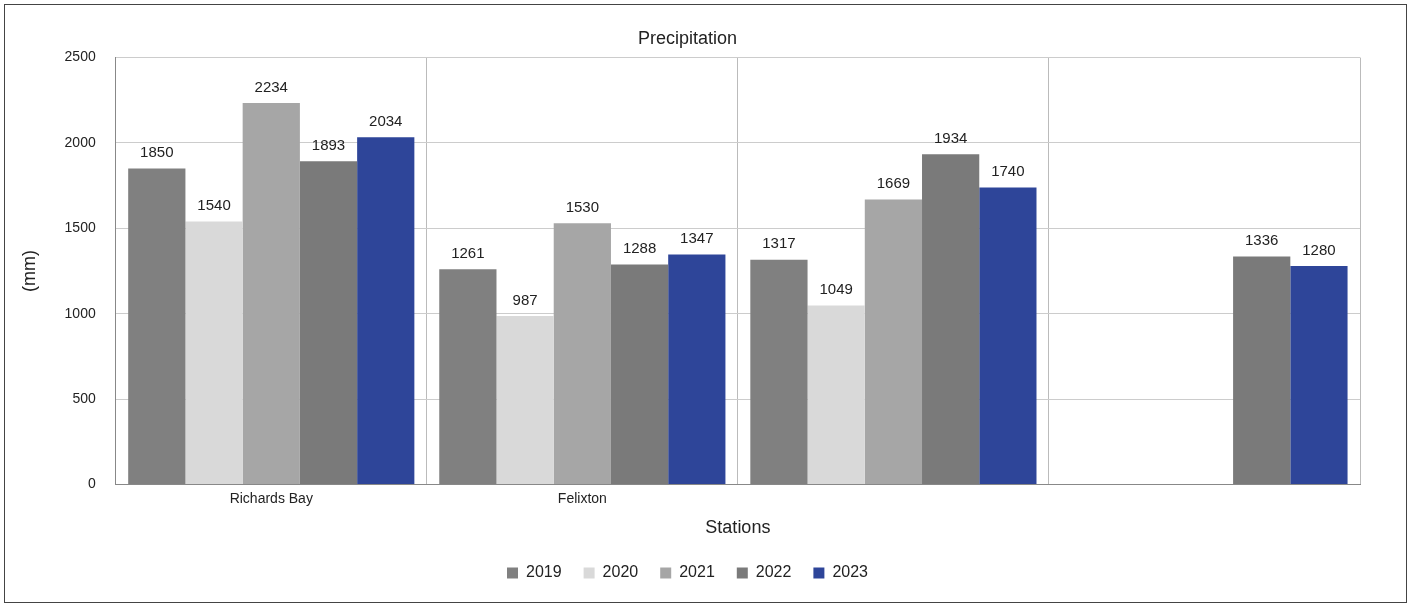 The width and height of the screenshot is (1413, 609). I want to click on data-label: 1347, so click(697, 238).